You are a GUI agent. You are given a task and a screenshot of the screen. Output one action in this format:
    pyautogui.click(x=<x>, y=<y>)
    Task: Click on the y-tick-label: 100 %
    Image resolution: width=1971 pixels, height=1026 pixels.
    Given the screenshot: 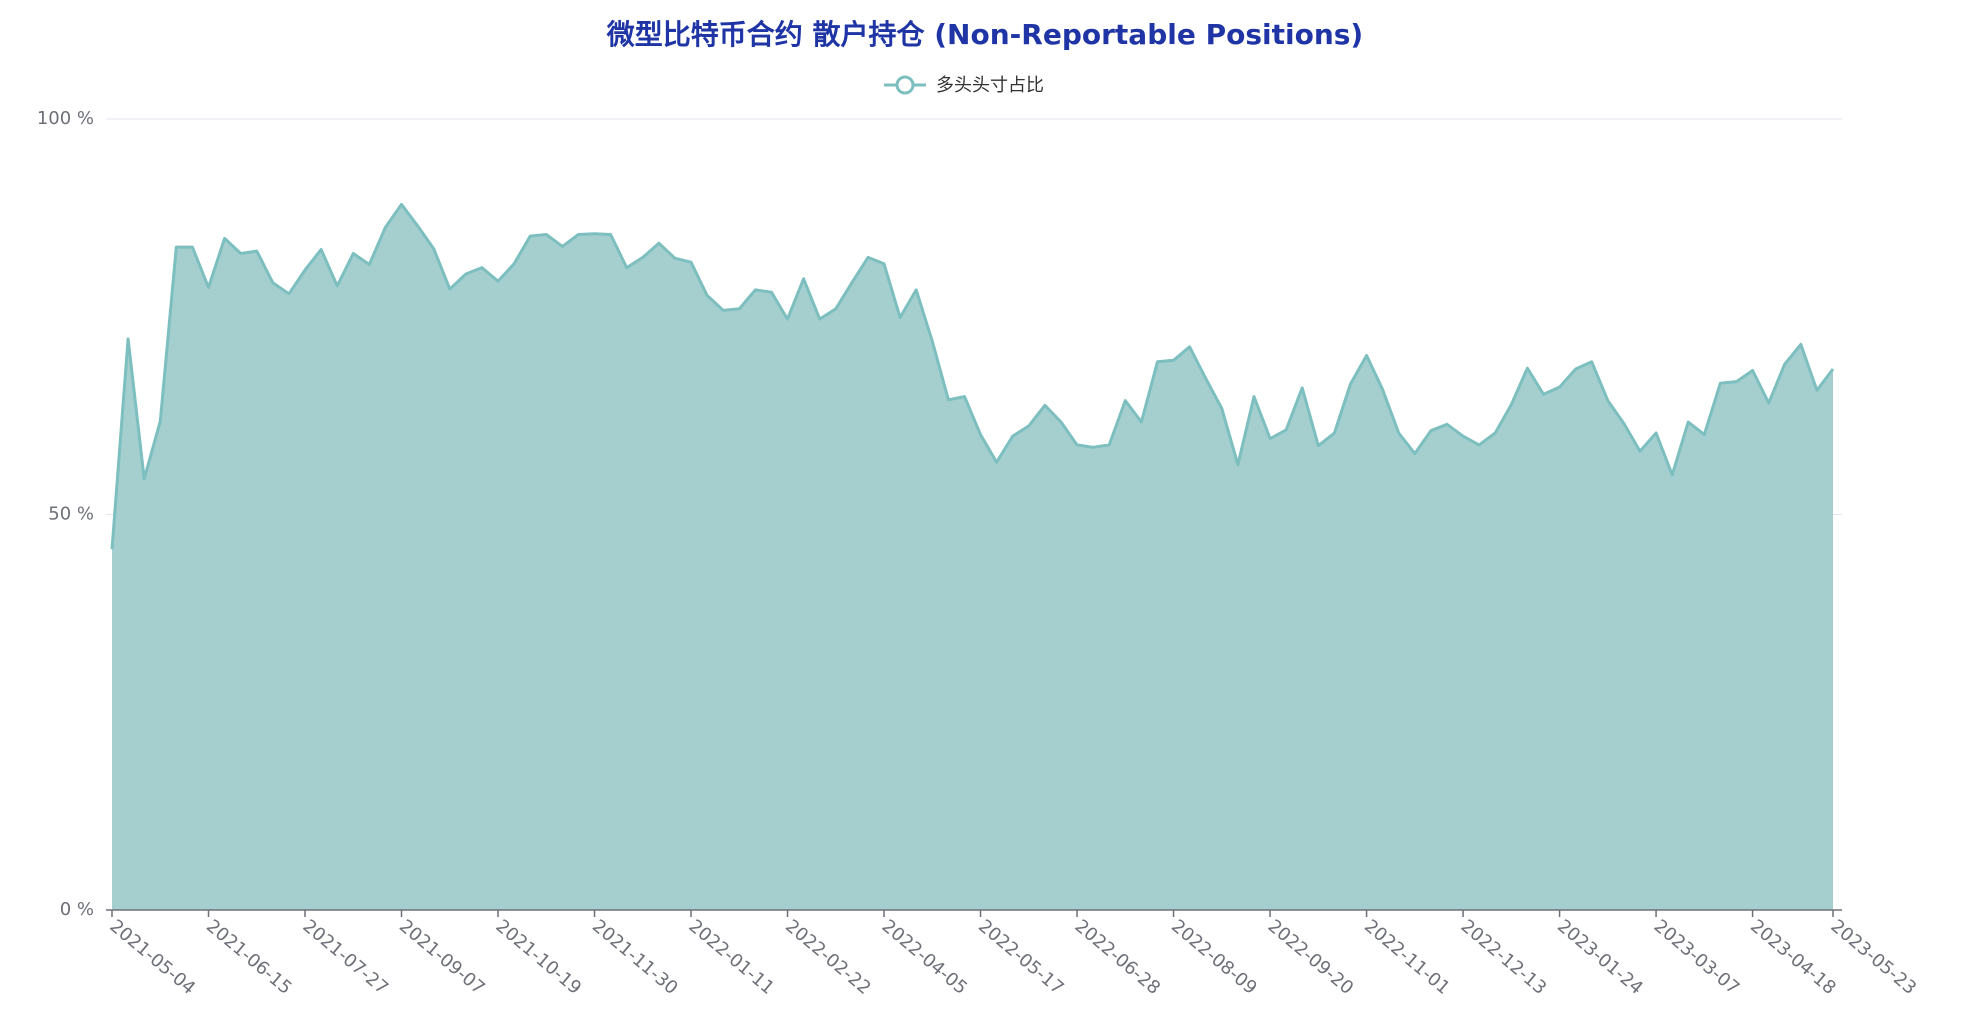 What is the action you would take?
    pyautogui.click(x=65, y=118)
    